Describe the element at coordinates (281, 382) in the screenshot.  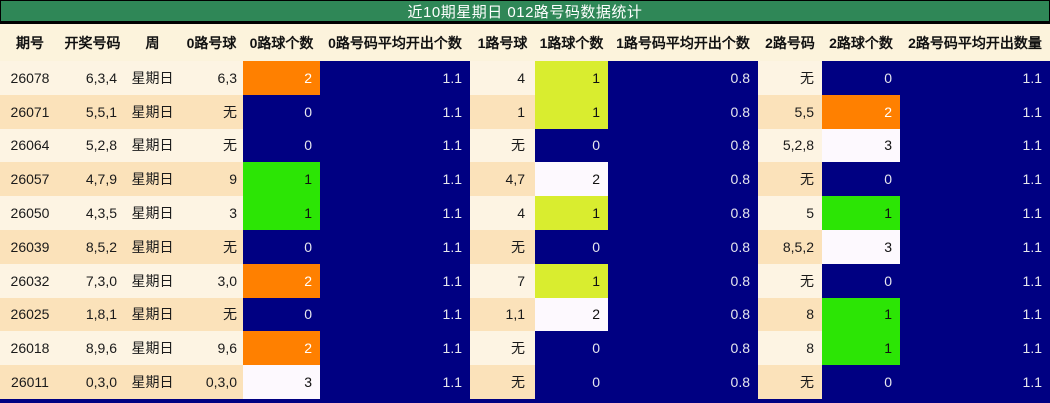
I see `cell-road0-count: 3` at that location.